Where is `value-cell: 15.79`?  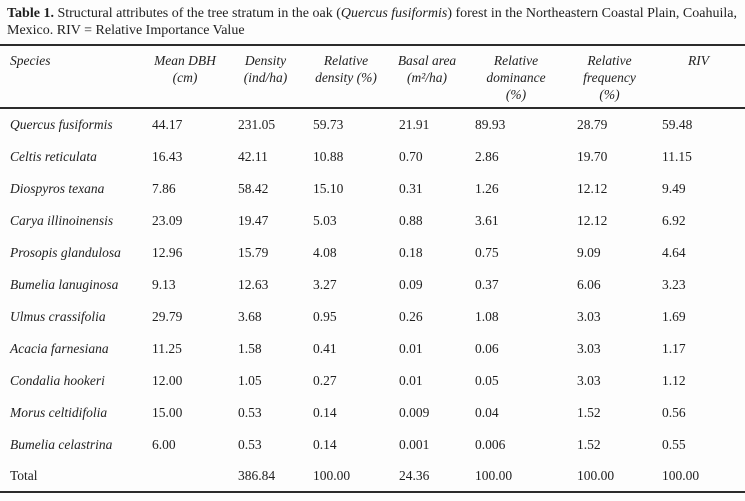
value-cell: 15.79 is located at coordinates (253, 252).